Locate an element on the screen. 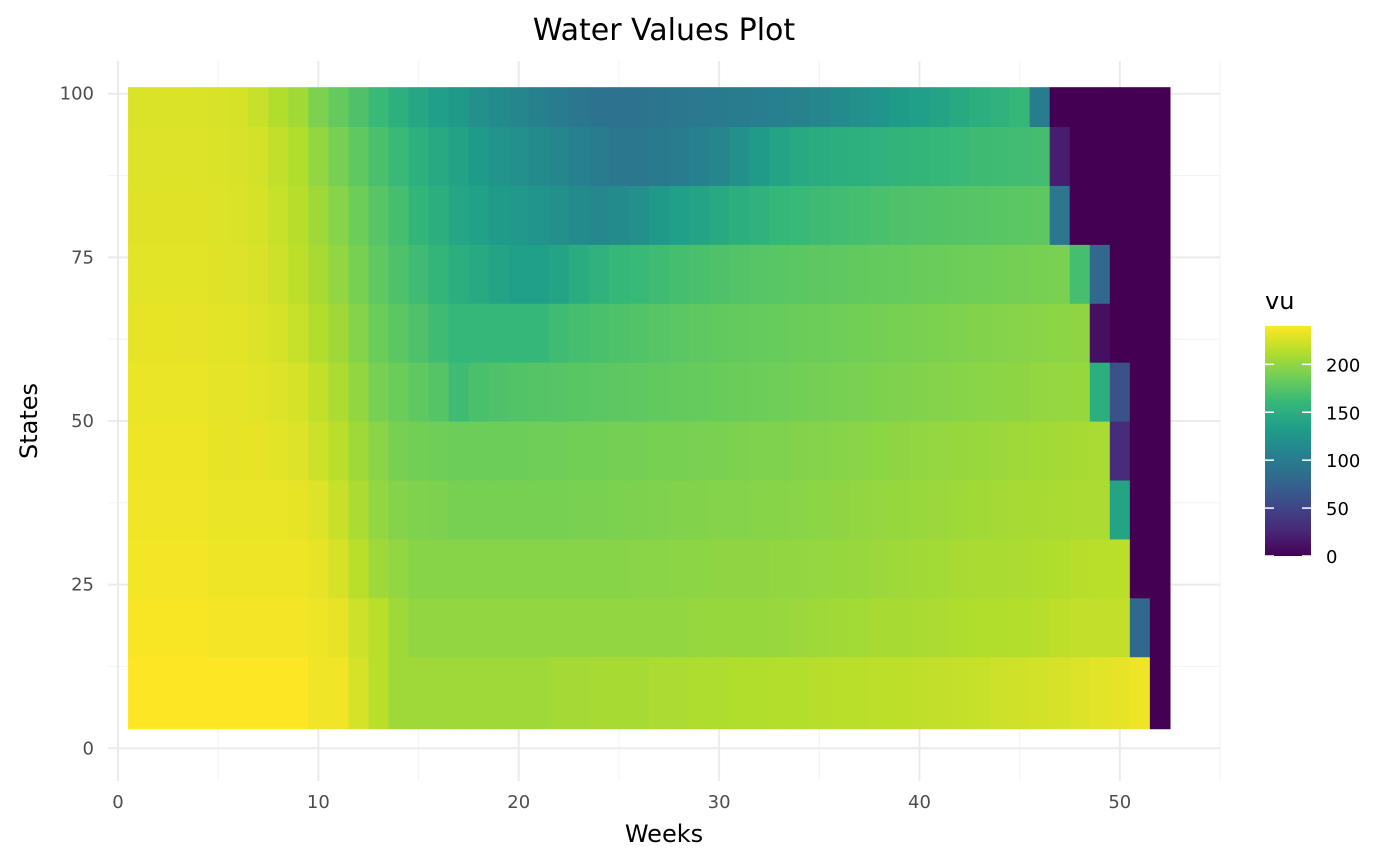  y-tick-label: 75 is located at coordinates (82, 257).